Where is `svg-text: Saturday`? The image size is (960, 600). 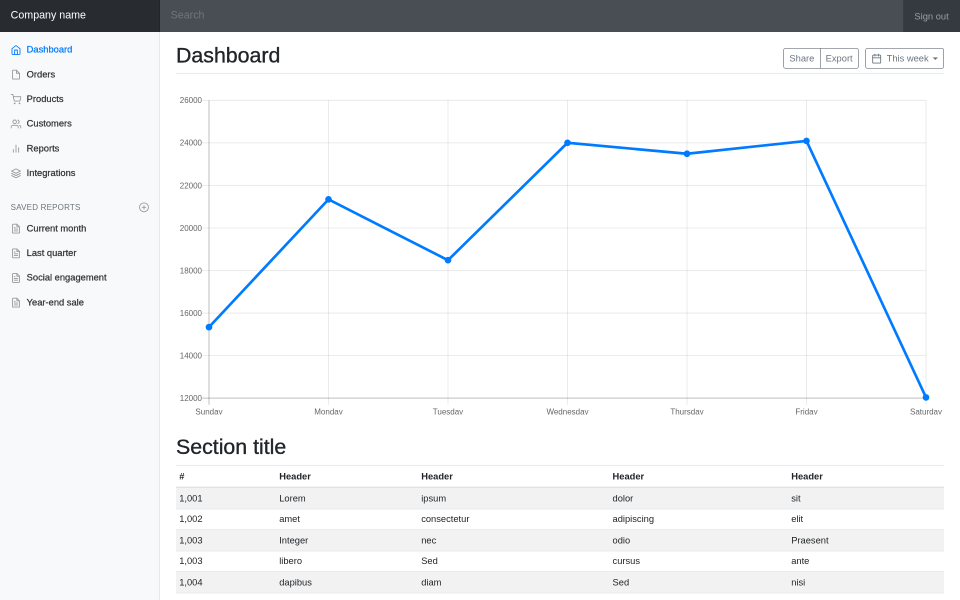
svg-text: Saturday is located at coordinates (926, 411).